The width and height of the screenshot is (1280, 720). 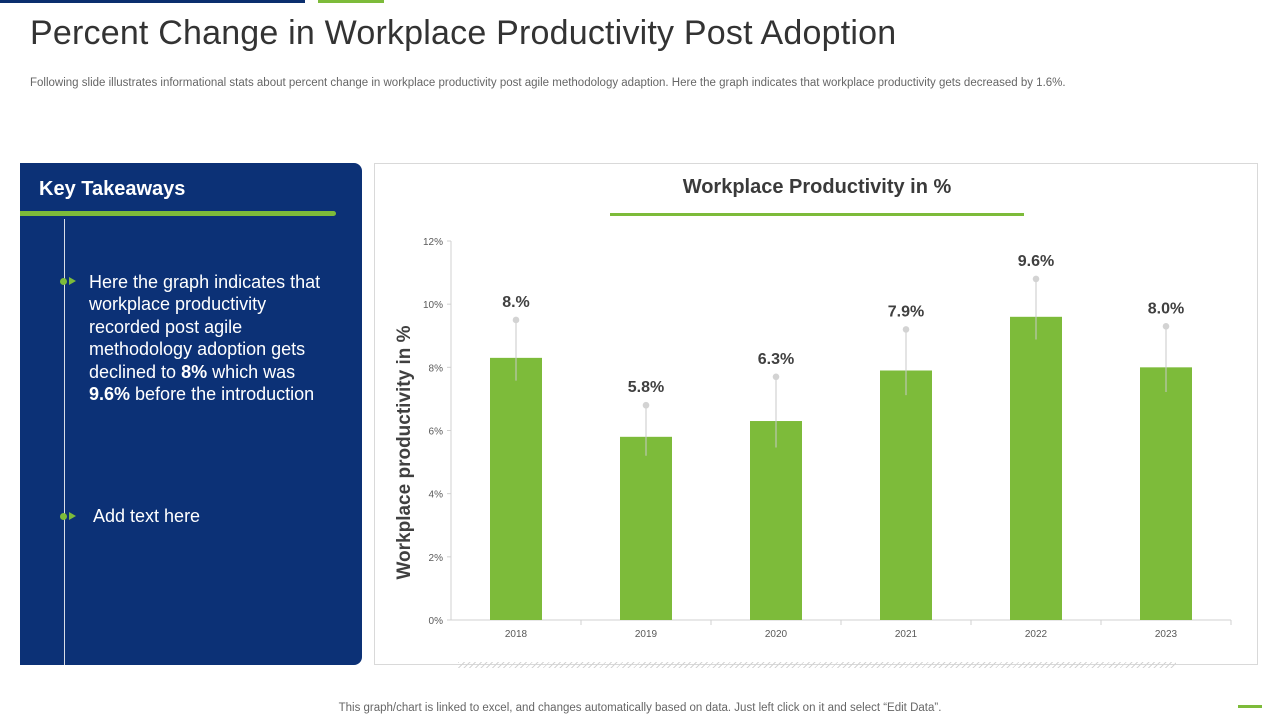 I want to click on data-label-2022: 9.6%, so click(x=1036, y=261).